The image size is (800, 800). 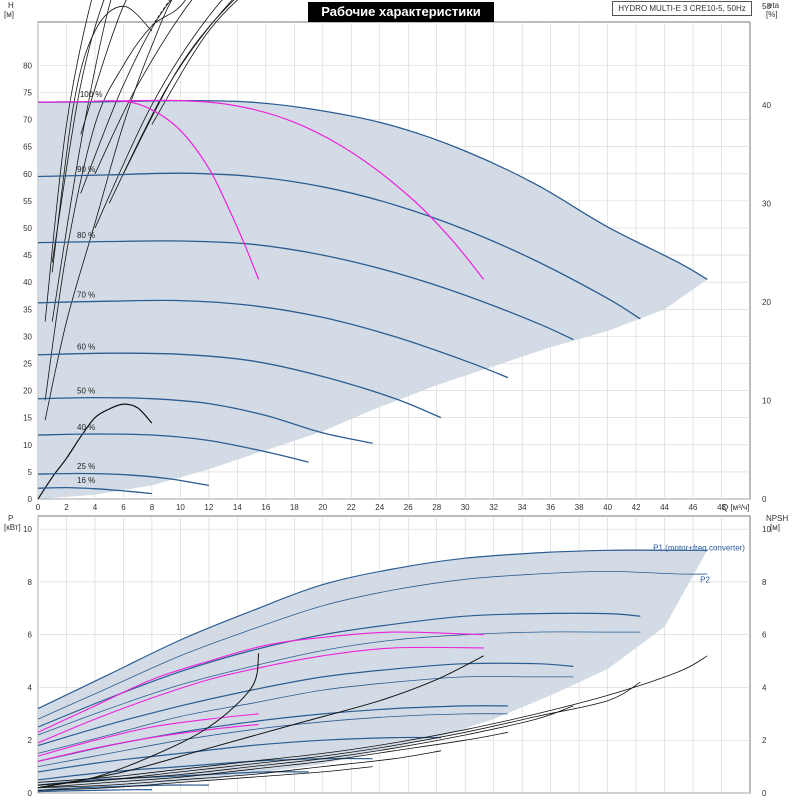 I want to click on head-y-tick-label: 35, so click(x=27, y=309).